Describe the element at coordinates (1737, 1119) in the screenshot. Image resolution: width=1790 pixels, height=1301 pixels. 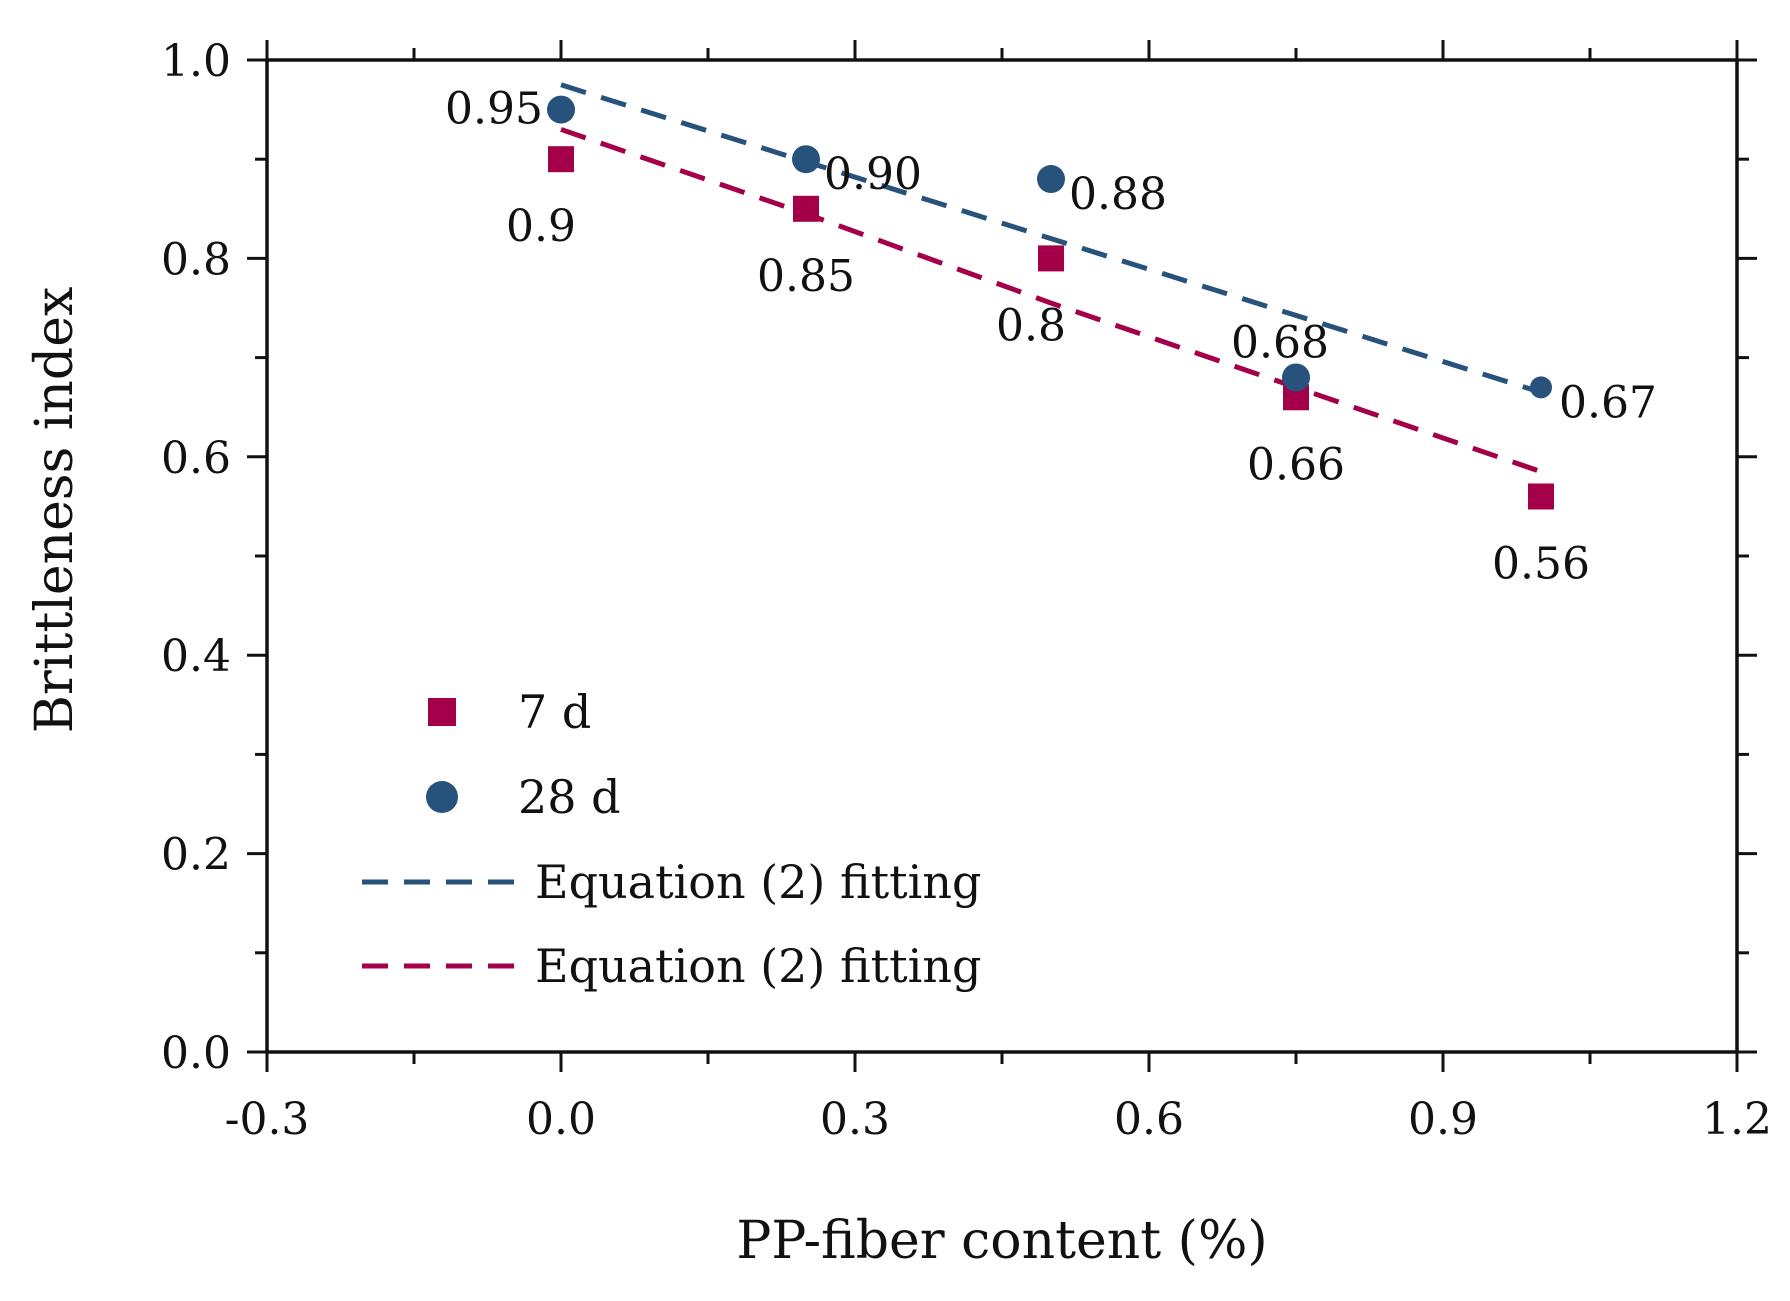
I see `x-tick-label: 1.2` at that location.